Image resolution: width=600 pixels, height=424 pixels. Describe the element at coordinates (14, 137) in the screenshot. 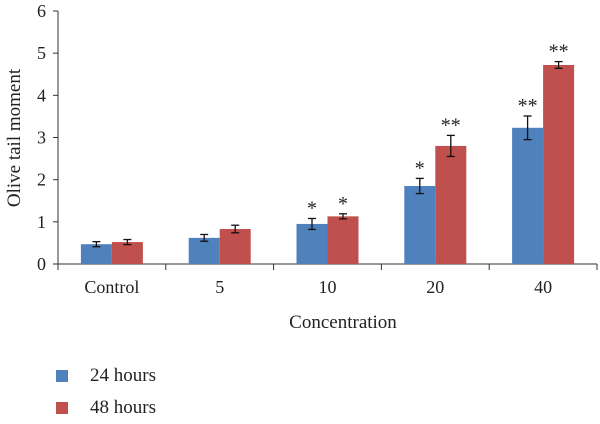

I see `y-axis-label: Olive tail moment` at that location.